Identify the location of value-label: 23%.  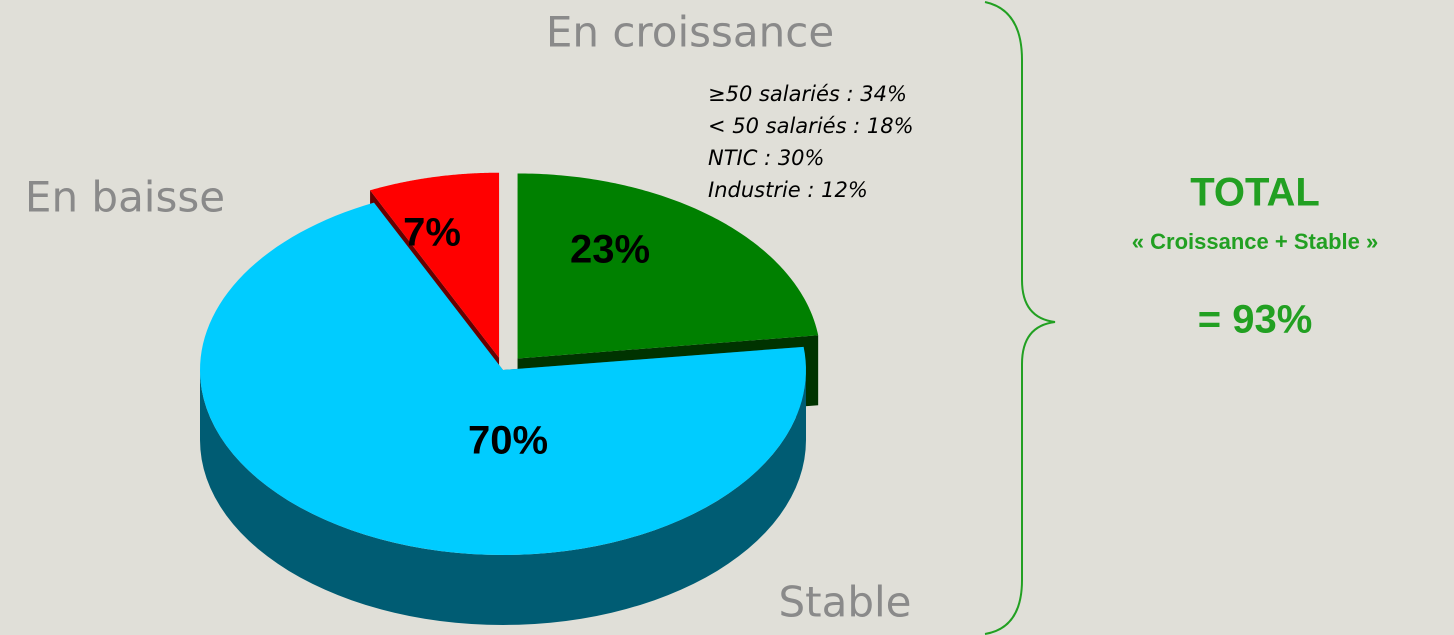
(610, 250).